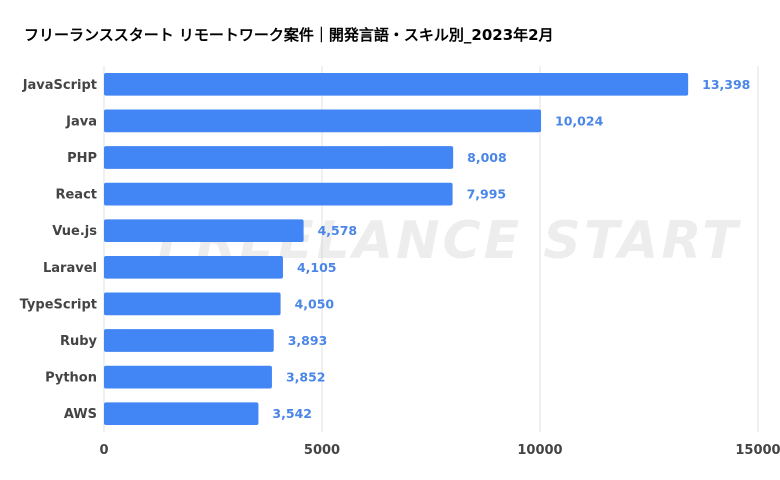 This screenshot has height=480, width=780. I want to click on value-label: 4,050, so click(315, 303).